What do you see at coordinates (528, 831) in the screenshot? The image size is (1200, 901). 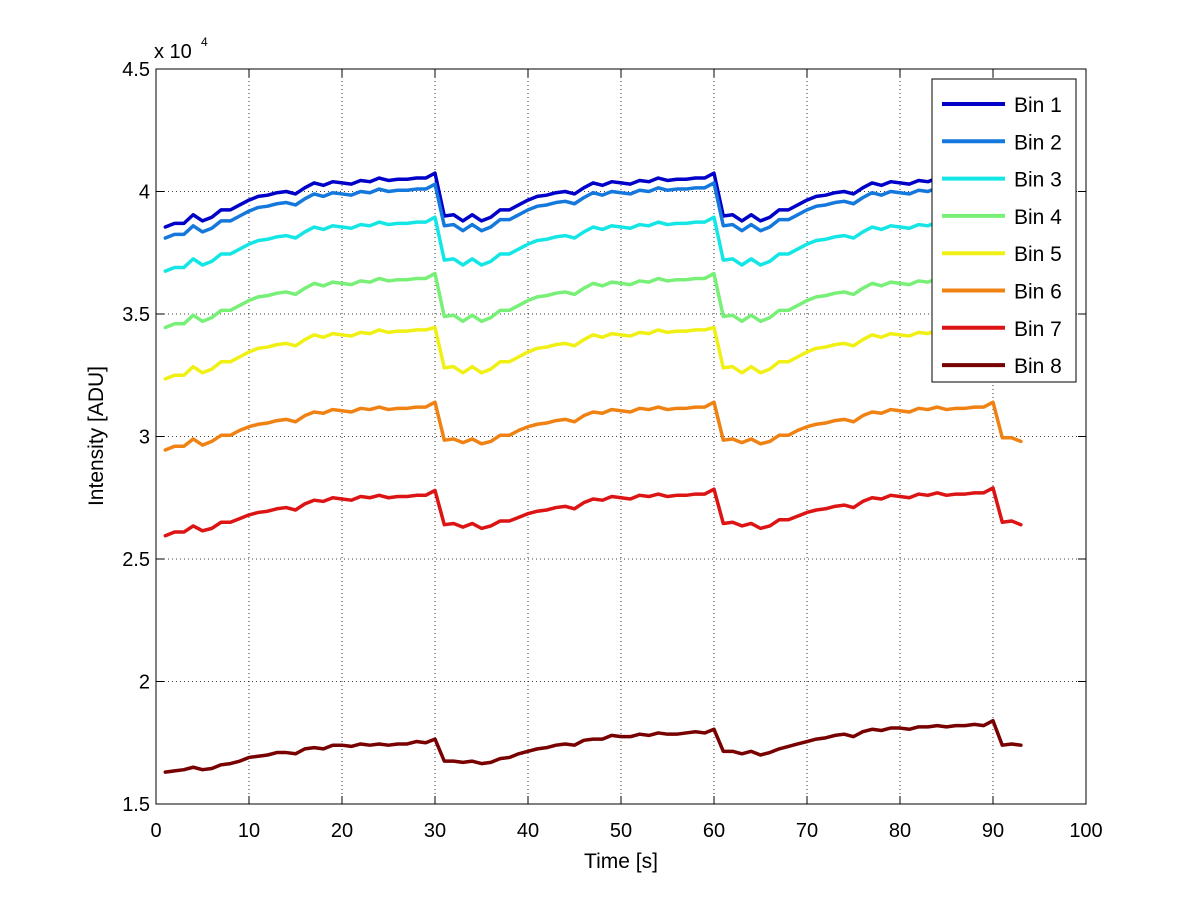 I see `x-tick-label: 40` at bounding box center [528, 831].